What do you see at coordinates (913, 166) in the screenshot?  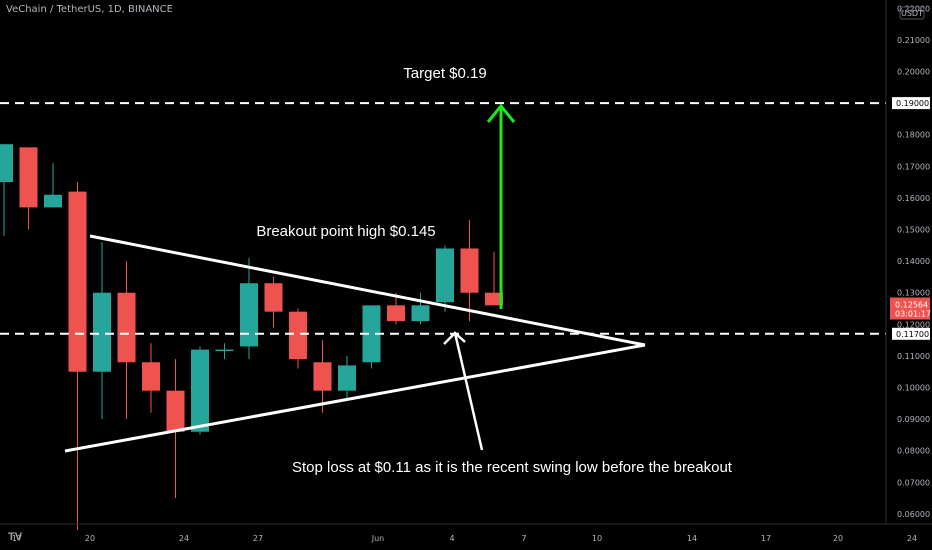 I see `price-tick-label: 0.17000` at bounding box center [913, 166].